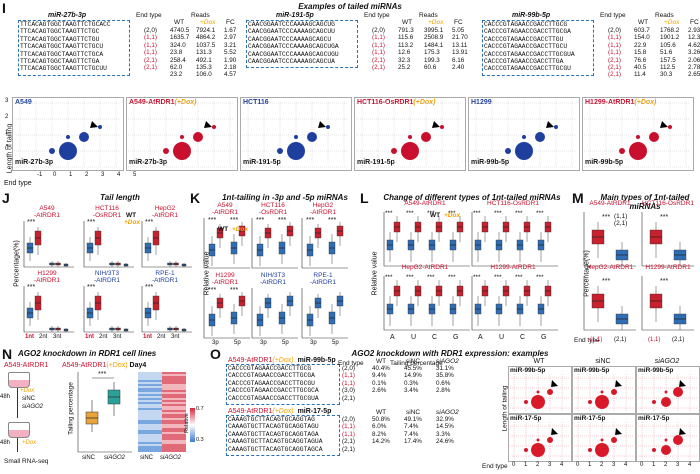 The image size is (700, 474). I want to click on x-tick: G, so click(544, 337).